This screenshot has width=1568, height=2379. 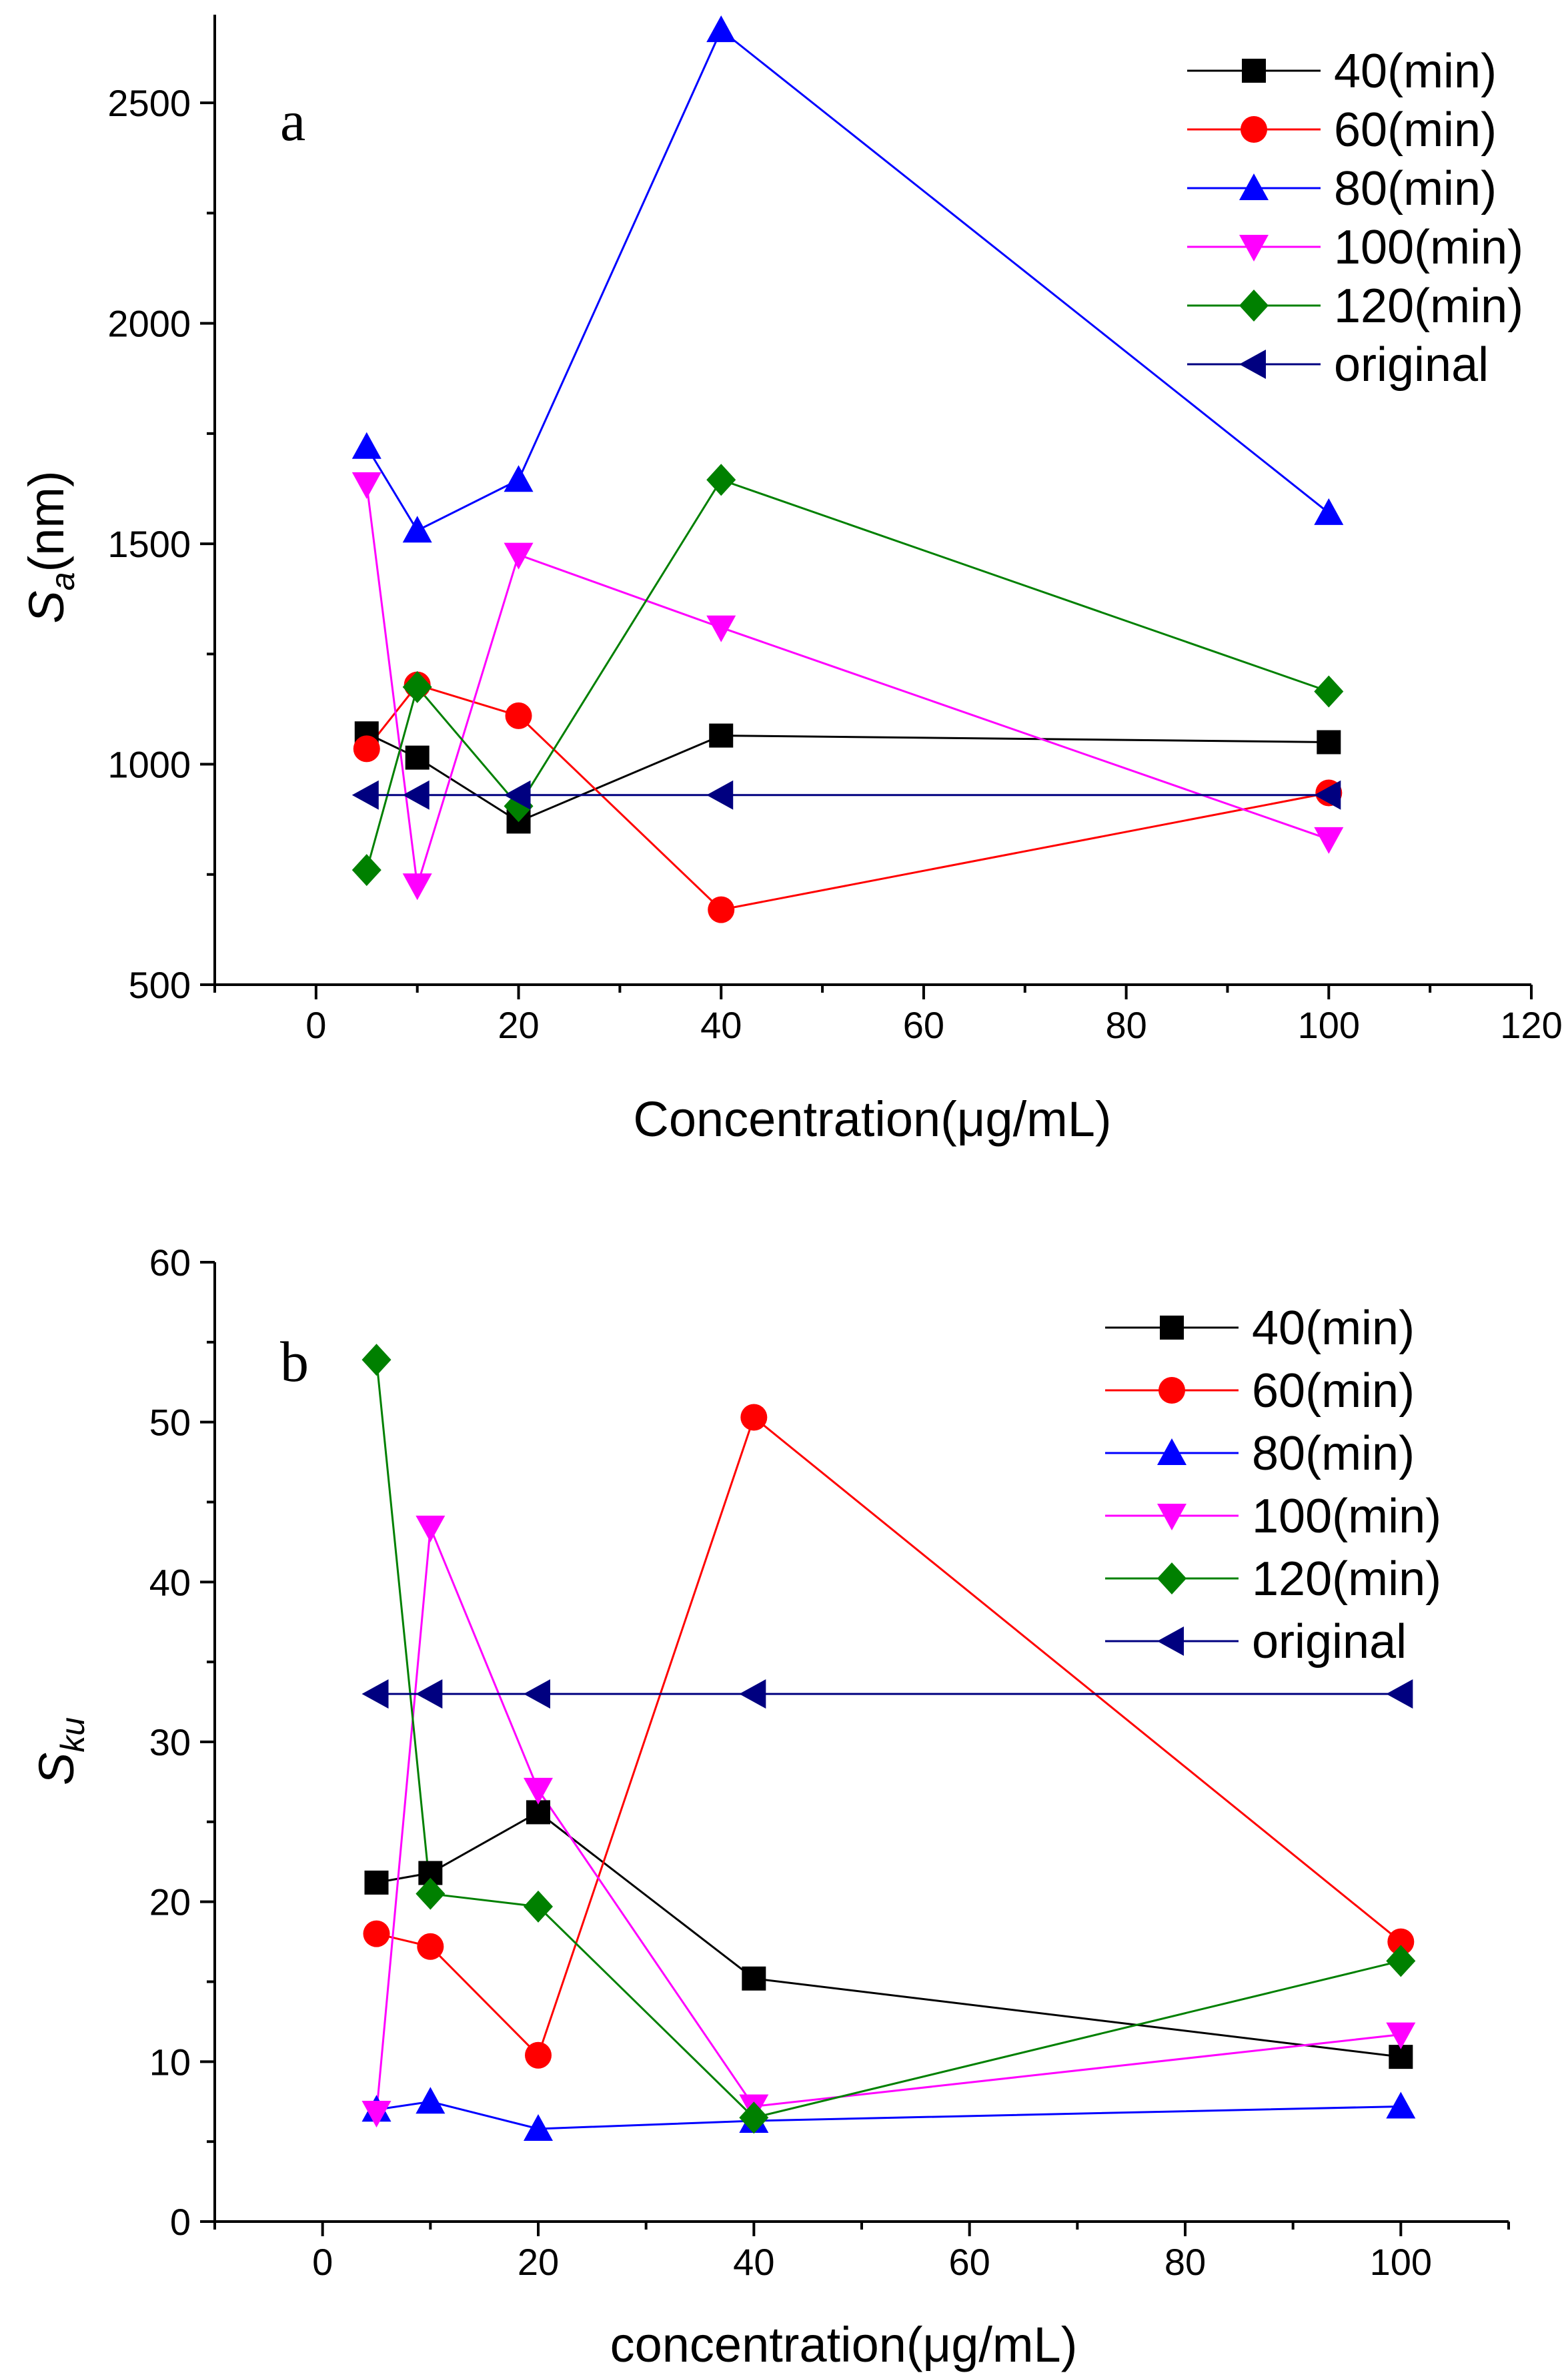 I want to click on x-tick-label: 0, so click(x=322, y=2262).